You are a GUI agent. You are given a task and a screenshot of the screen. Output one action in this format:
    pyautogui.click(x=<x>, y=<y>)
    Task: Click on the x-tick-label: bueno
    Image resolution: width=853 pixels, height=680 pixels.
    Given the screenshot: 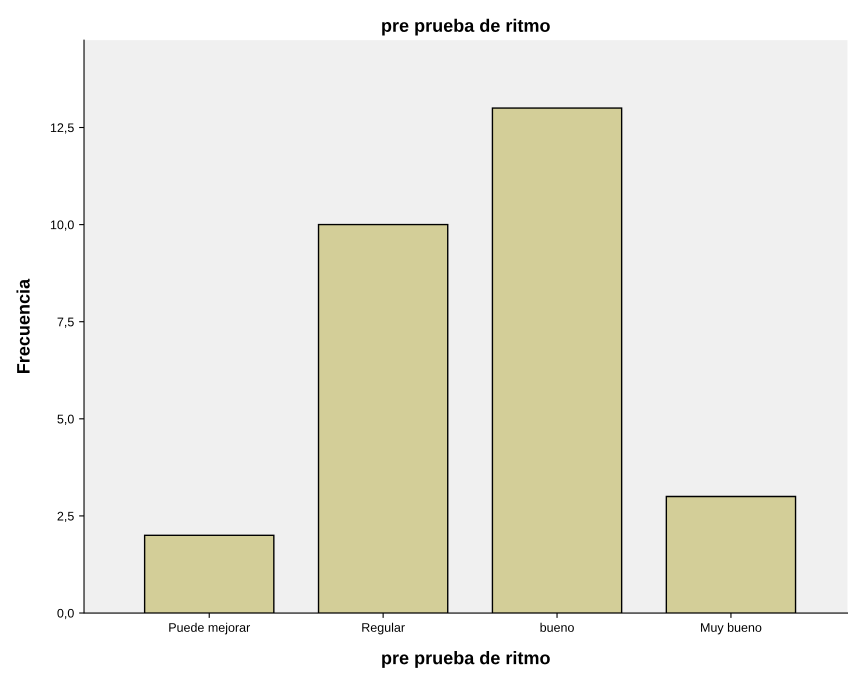 What is the action you would take?
    pyautogui.click(x=557, y=627)
    